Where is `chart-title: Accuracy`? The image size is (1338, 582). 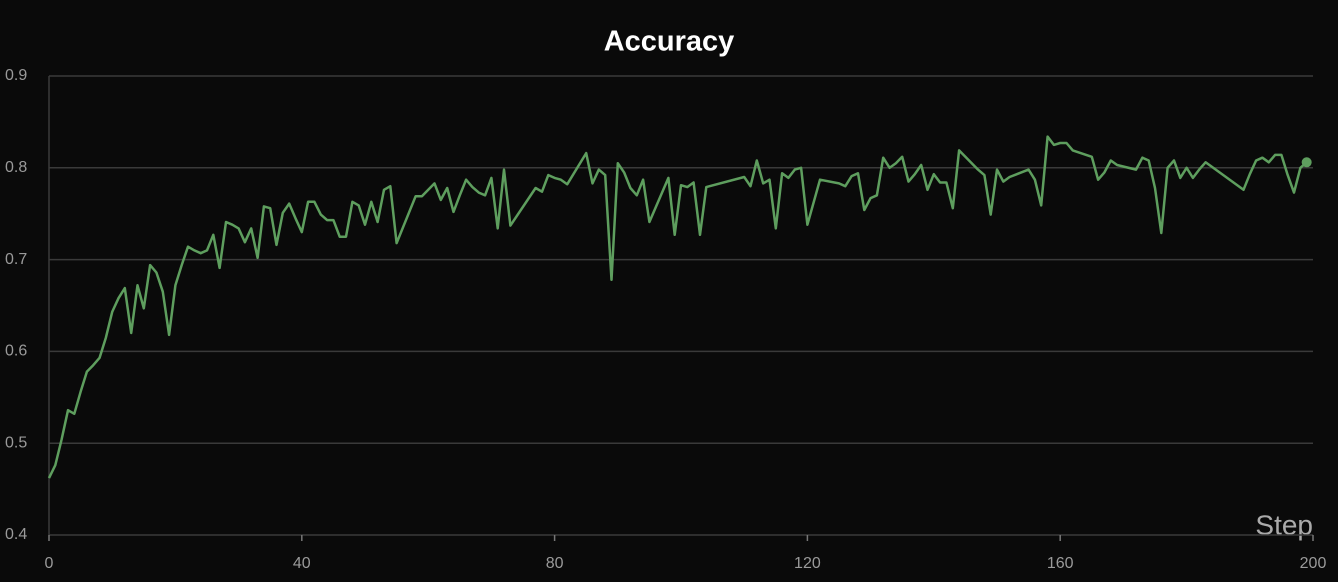 chart-title: Accuracy is located at coordinates (669, 42).